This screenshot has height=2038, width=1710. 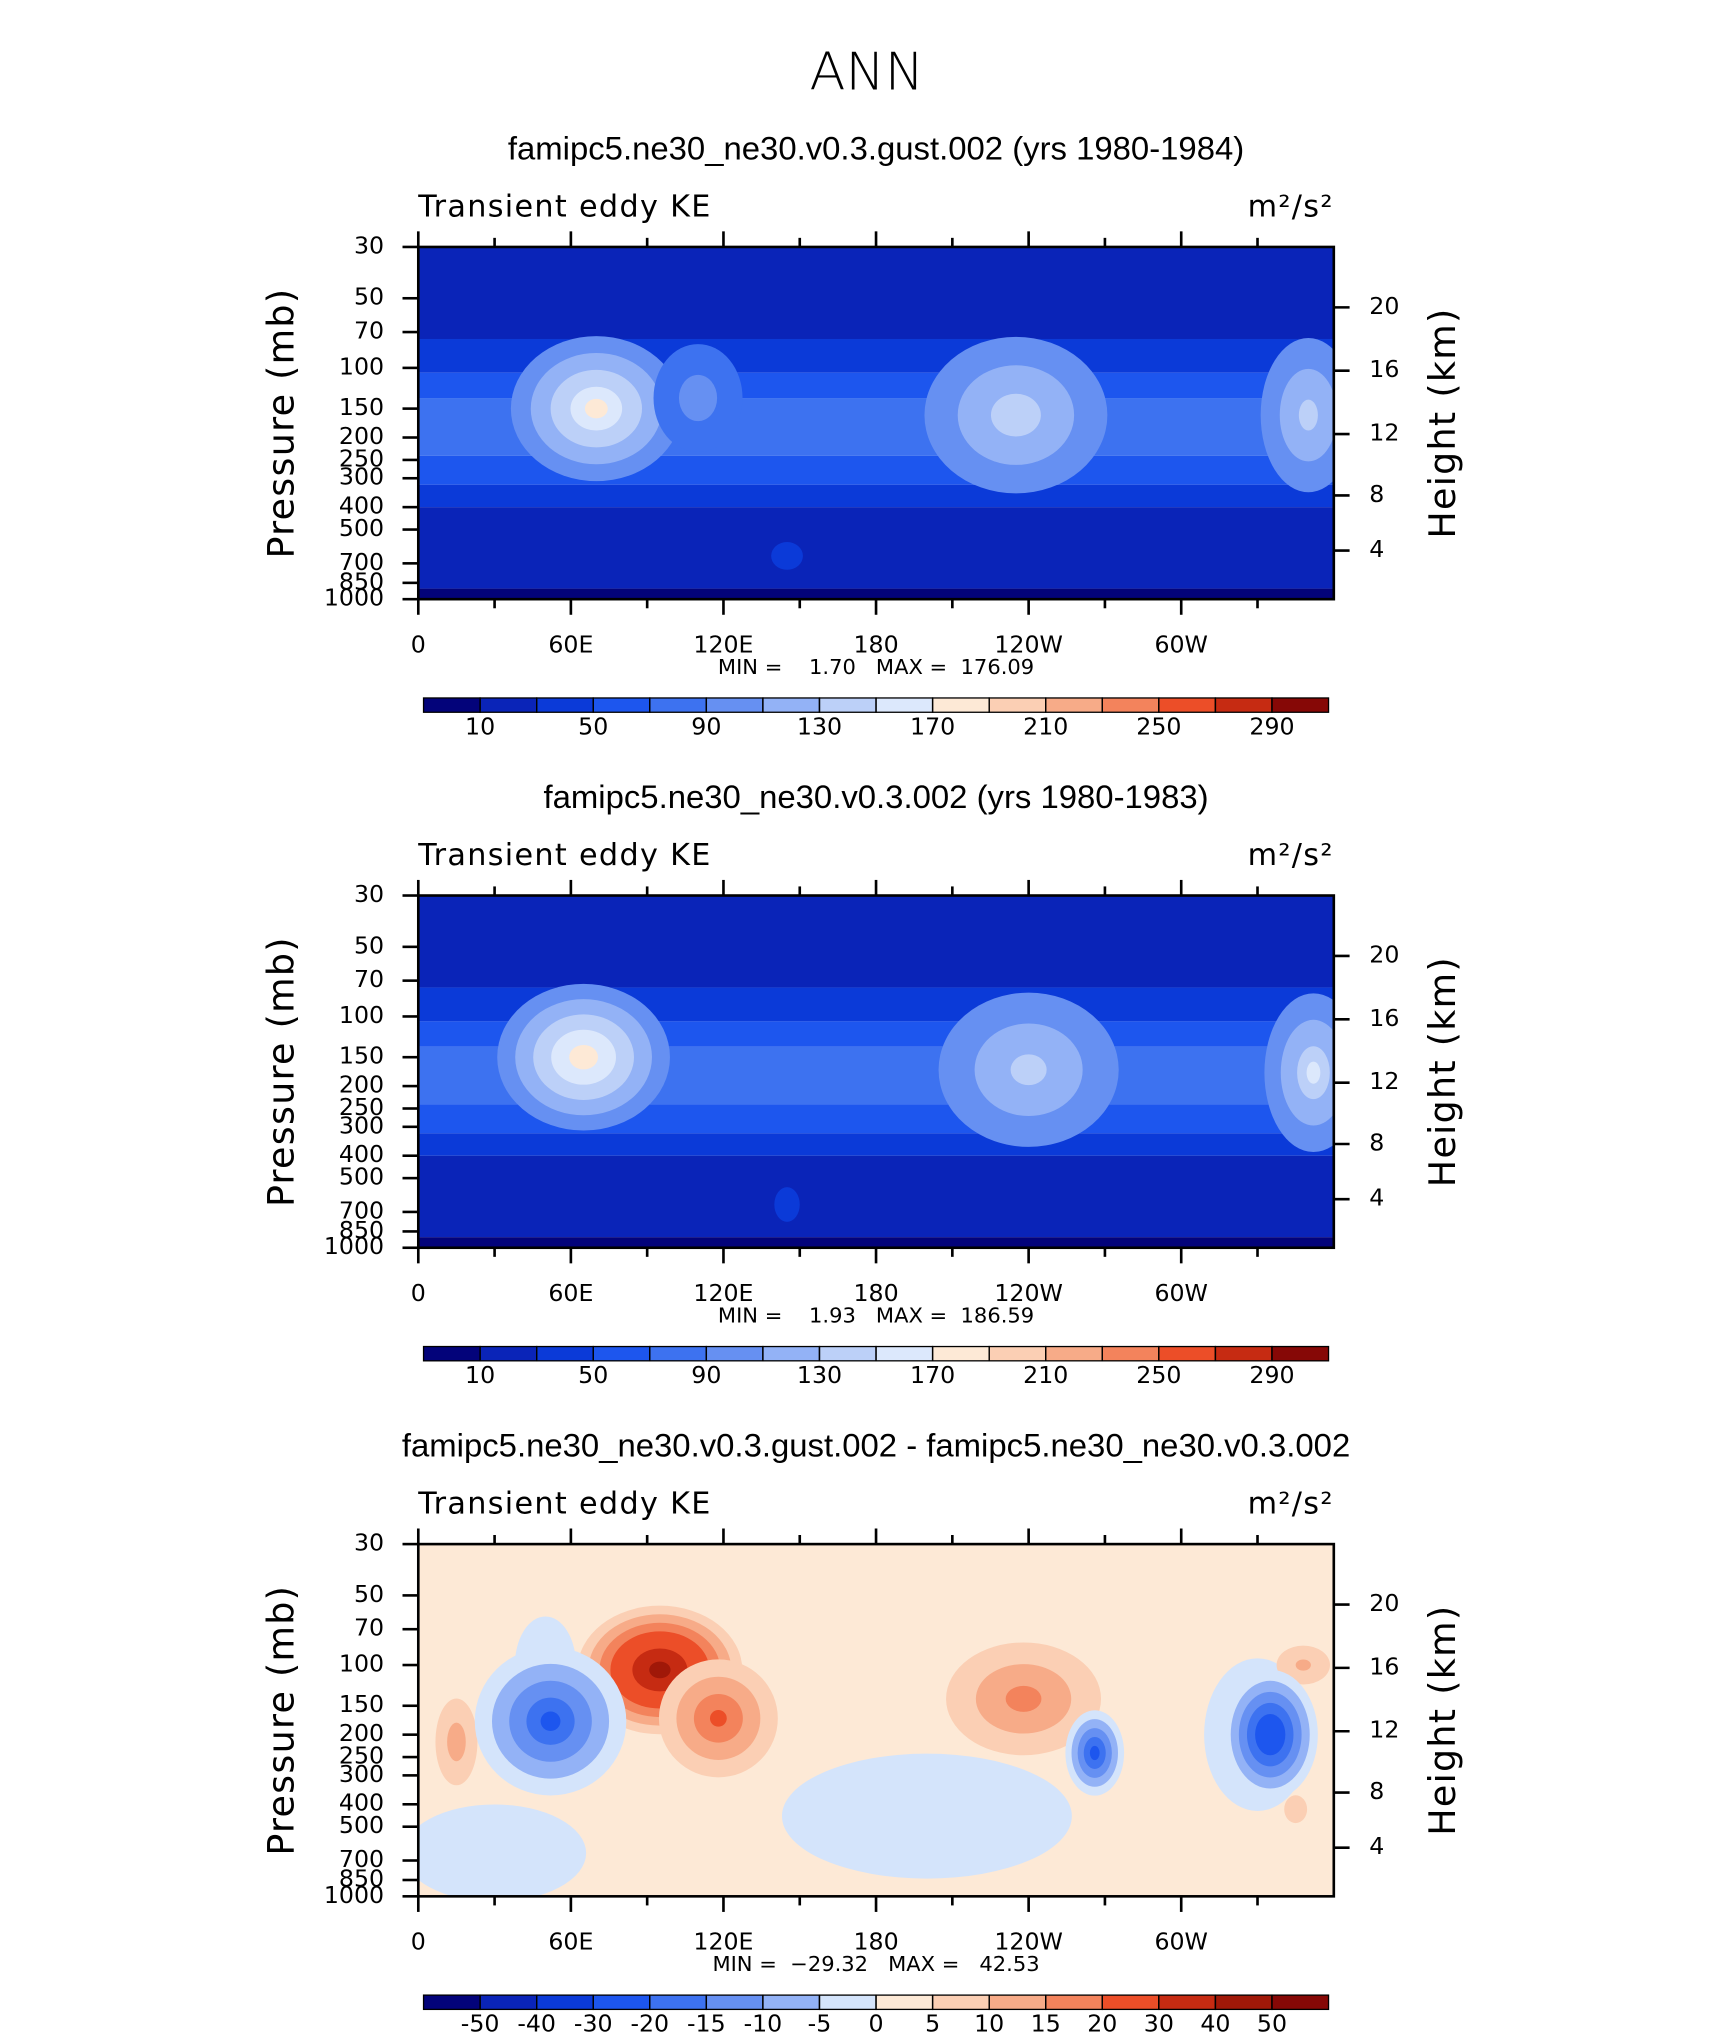 I want to click on y-tick-label: 150, so click(x=361, y=407).